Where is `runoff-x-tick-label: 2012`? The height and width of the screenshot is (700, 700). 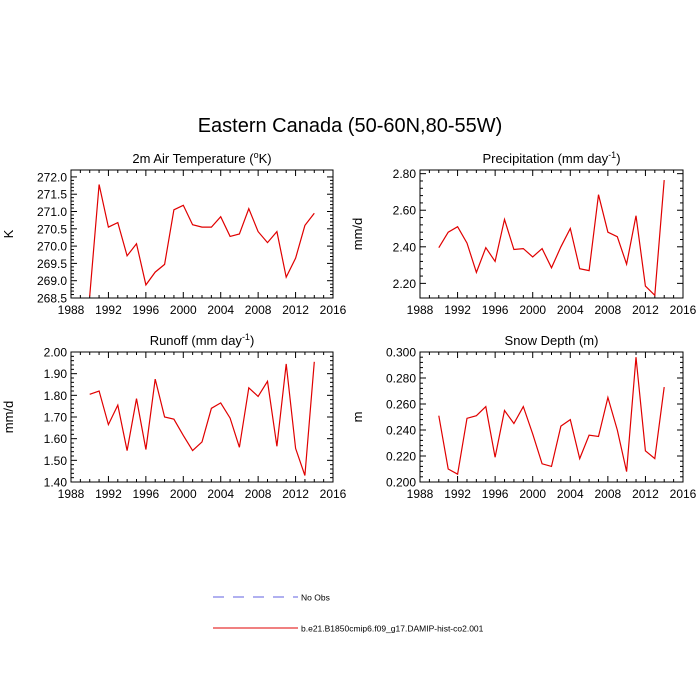 runoff-x-tick-label: 2012 is located at coordinates (295, 494).